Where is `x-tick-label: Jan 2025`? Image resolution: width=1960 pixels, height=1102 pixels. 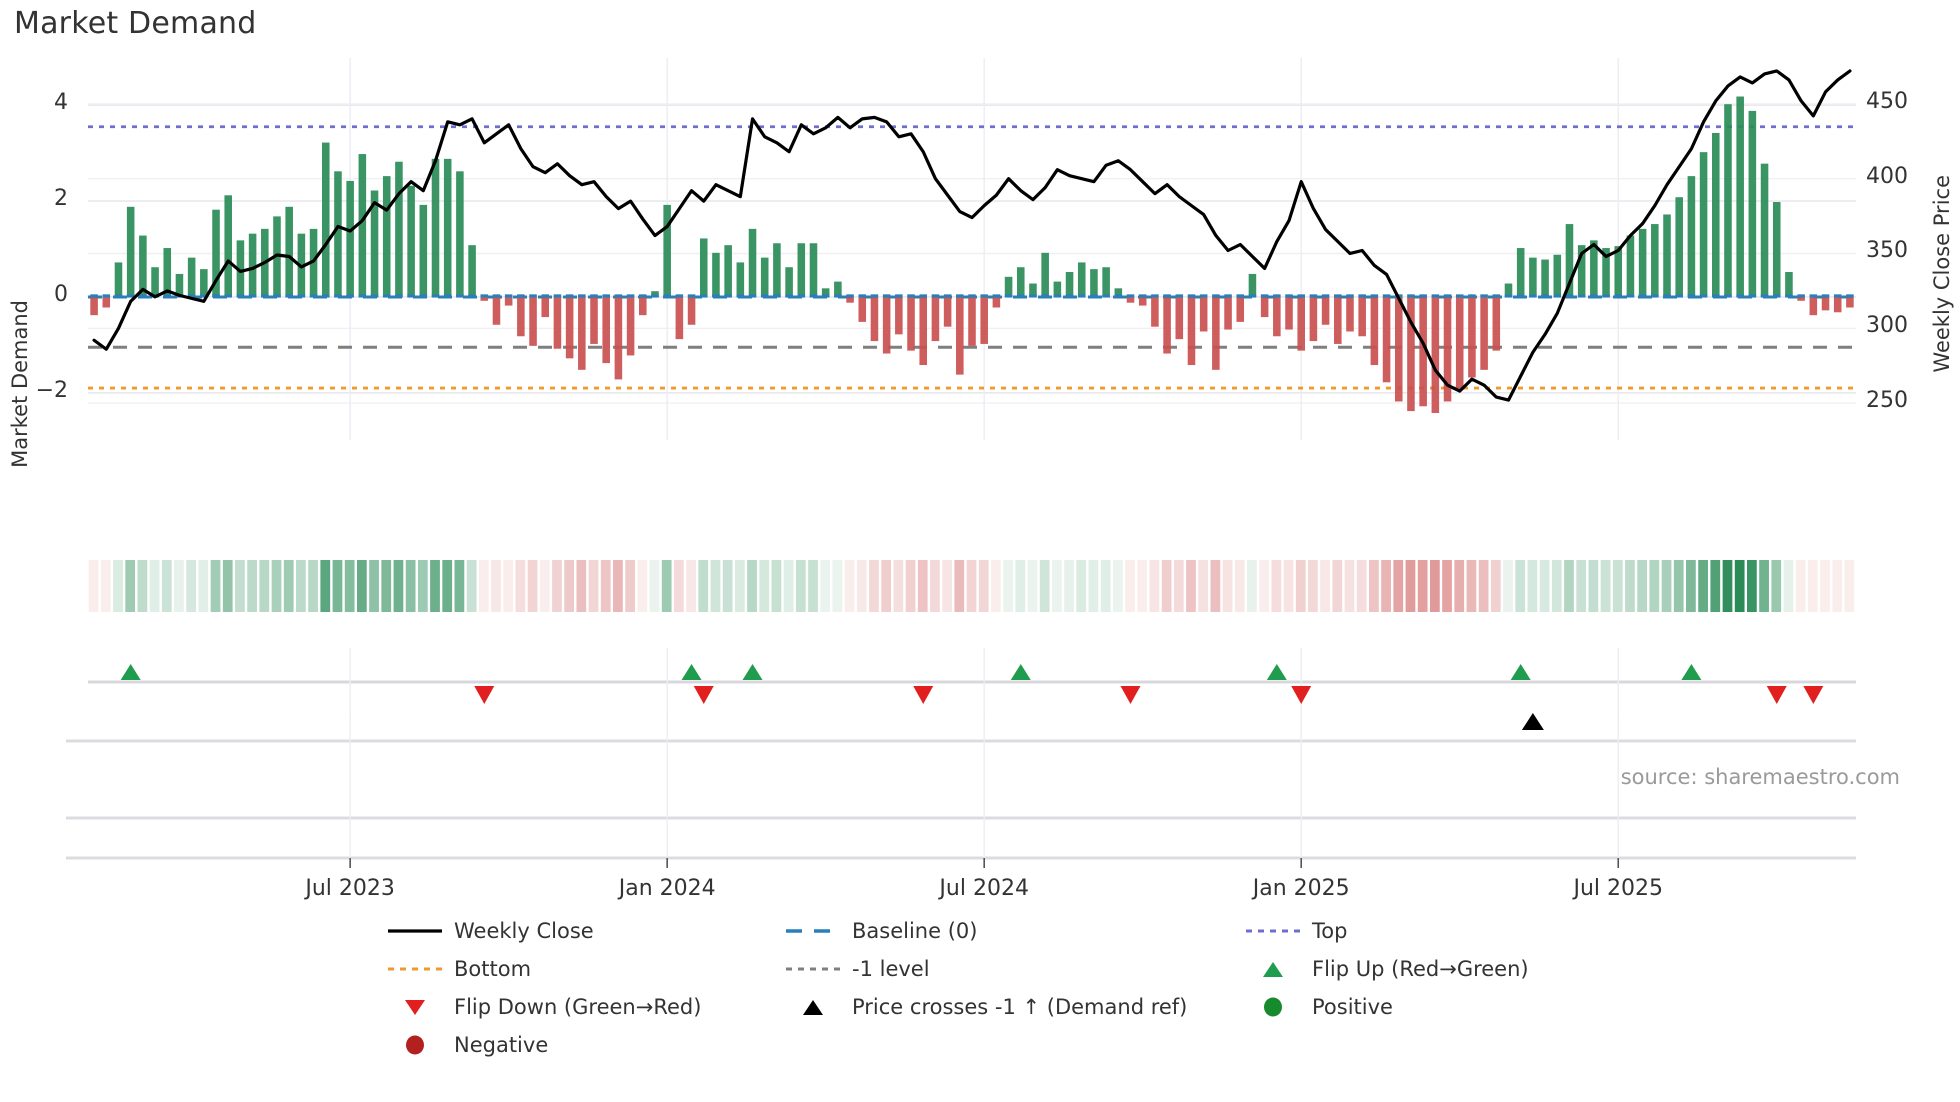 x-tick-label: Jan 2025 is located at coordinates (1301, 888).